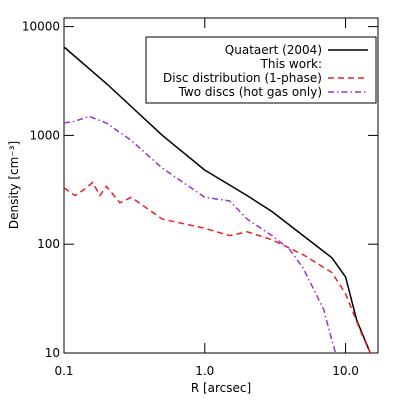 Image resolution: width=407 pixels, height=407 pixels. Describe the element at coordinates (41, 27) in the screenshot. I see `y-tick-label: 10000` at that location.